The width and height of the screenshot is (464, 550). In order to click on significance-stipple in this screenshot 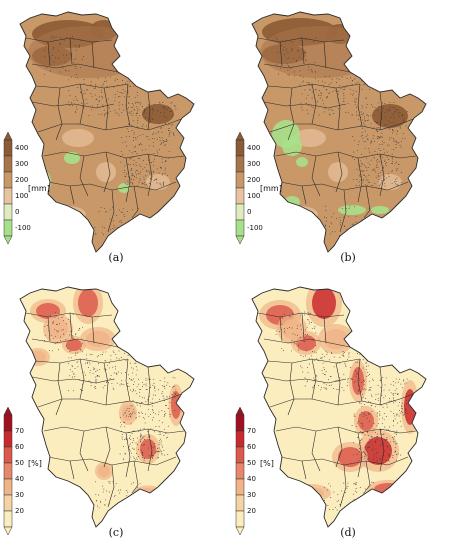, I will do `click(110, 135)`.